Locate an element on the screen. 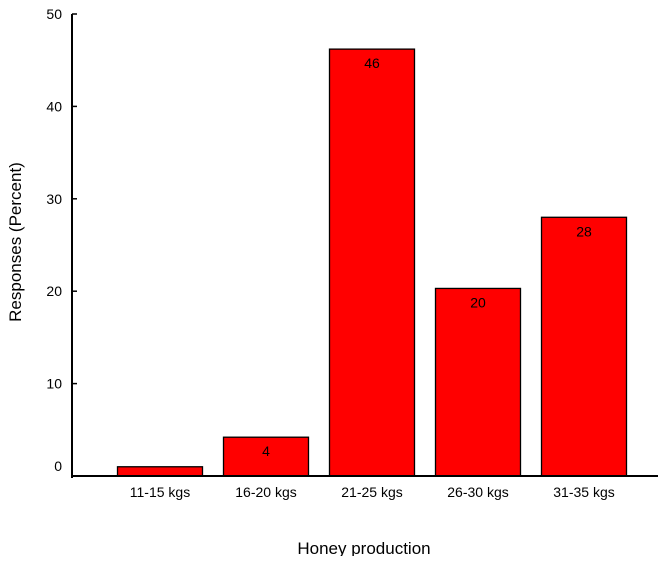  bar-11-15-kgs is located at coordinates (160, 471).